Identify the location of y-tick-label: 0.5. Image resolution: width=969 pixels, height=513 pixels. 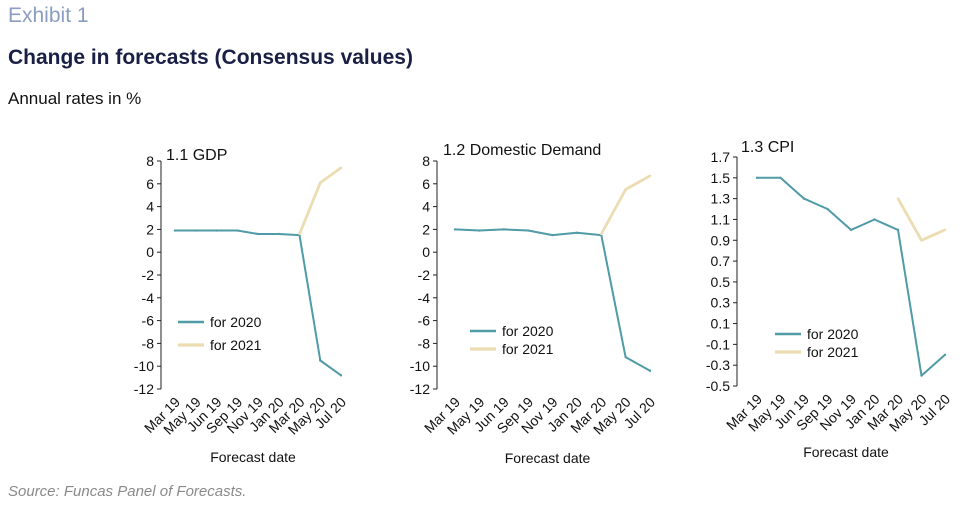
(721, 282).